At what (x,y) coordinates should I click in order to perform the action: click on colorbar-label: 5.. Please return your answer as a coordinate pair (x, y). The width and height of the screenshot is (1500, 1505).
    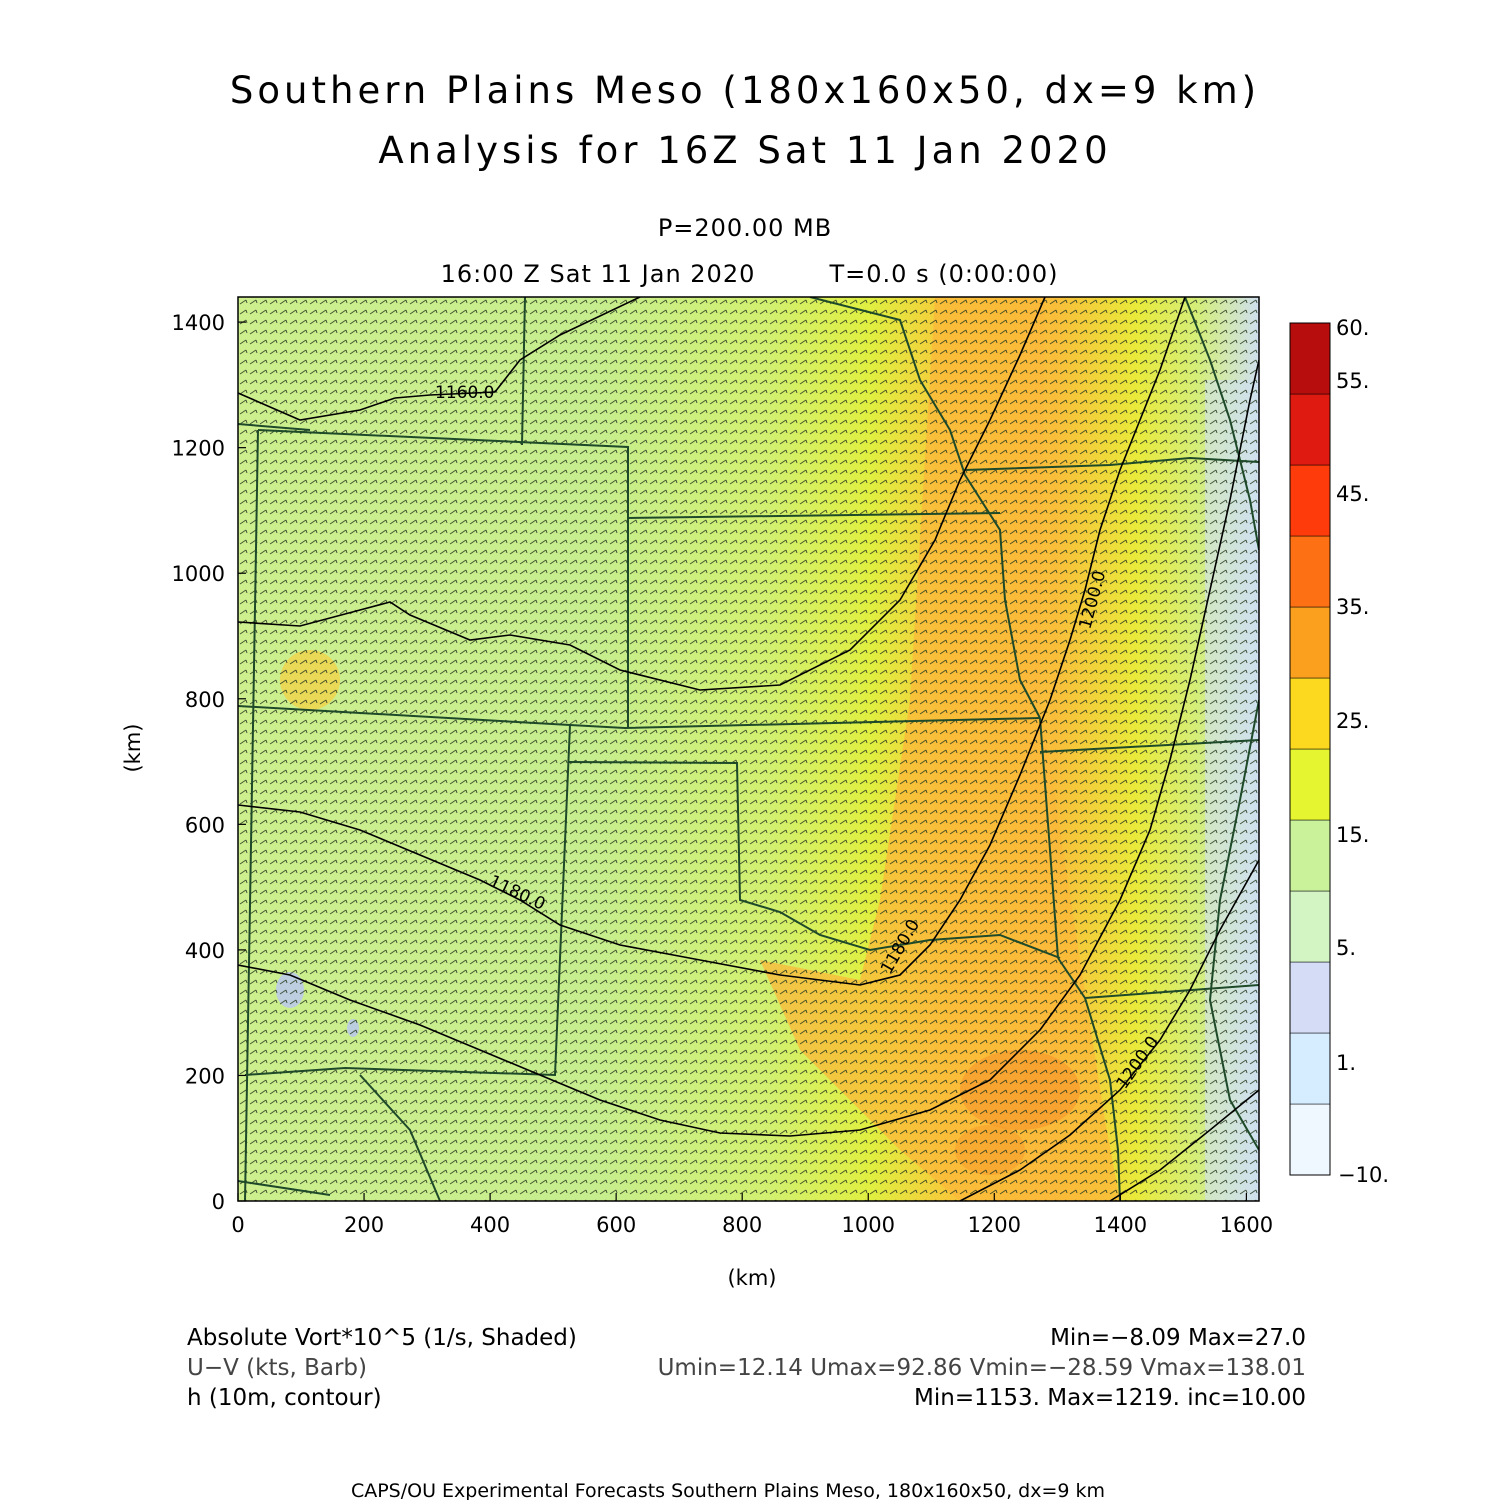
    Looking at the image, I should click on (1346, 948).